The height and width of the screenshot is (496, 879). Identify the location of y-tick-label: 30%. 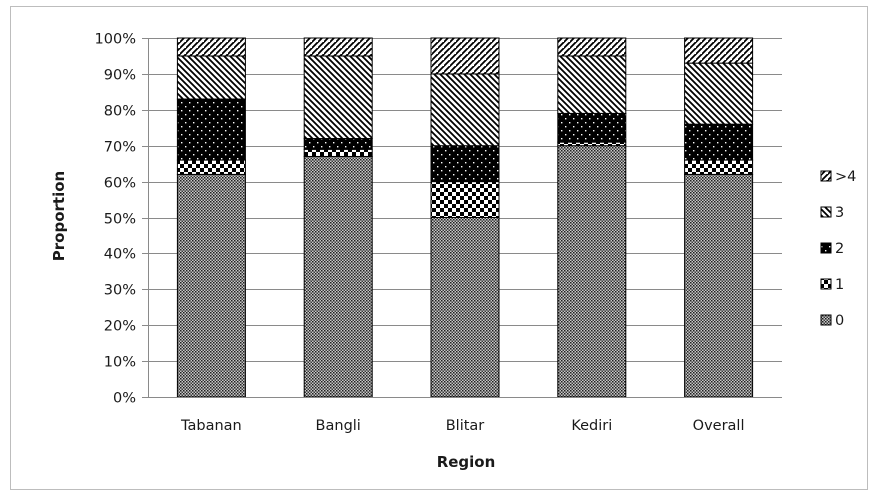
(120, 291).